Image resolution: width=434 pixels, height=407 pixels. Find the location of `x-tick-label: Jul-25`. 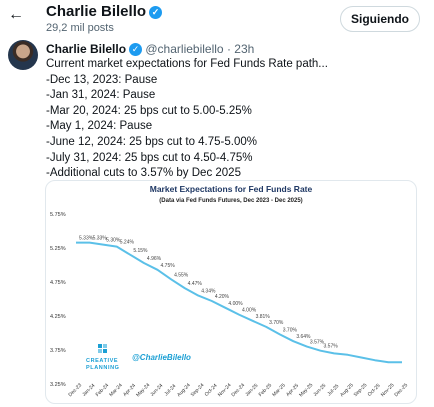

x-tick-label: Jul-25 is located at coordinates (333, 390).